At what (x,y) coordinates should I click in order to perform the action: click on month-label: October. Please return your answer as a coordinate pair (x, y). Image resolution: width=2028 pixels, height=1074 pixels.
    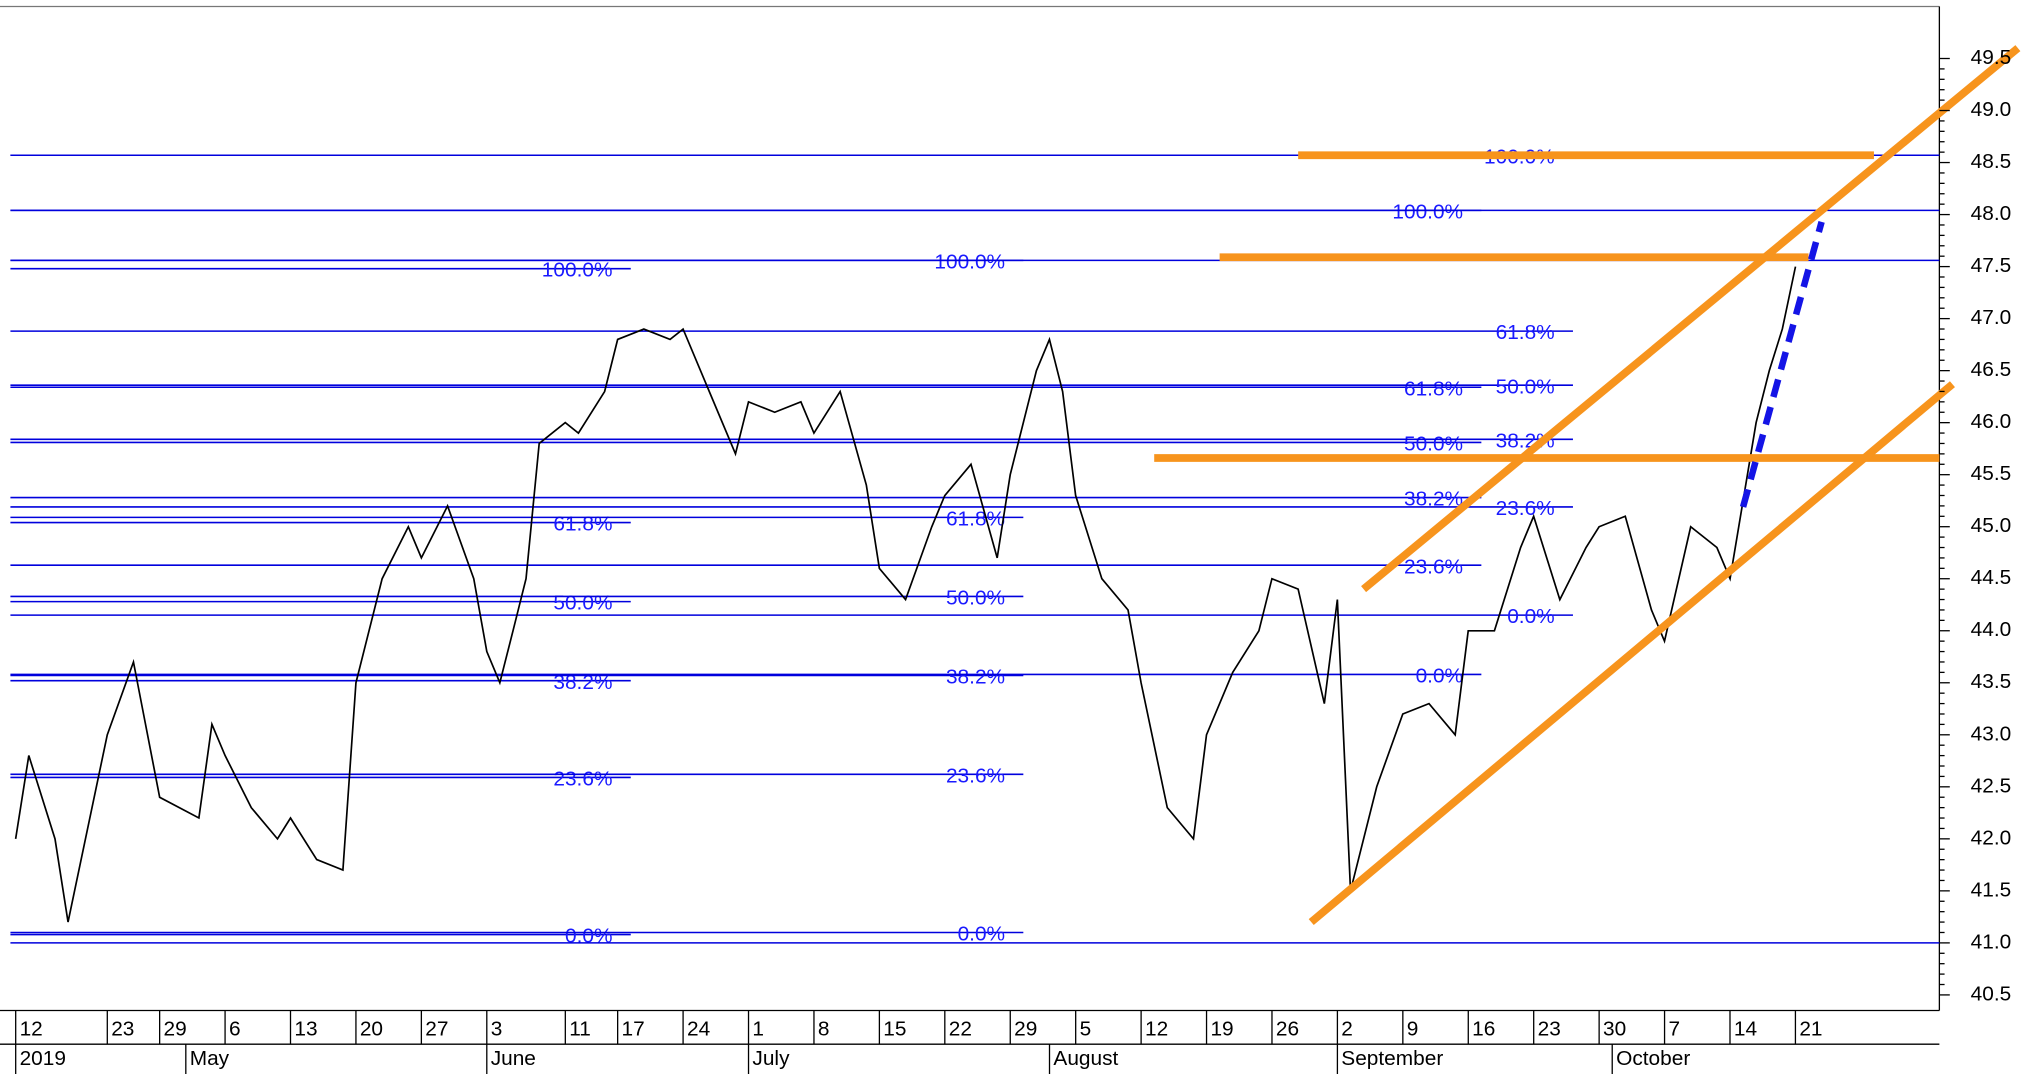
    Looking at the image, I should click on (1653, 1058).